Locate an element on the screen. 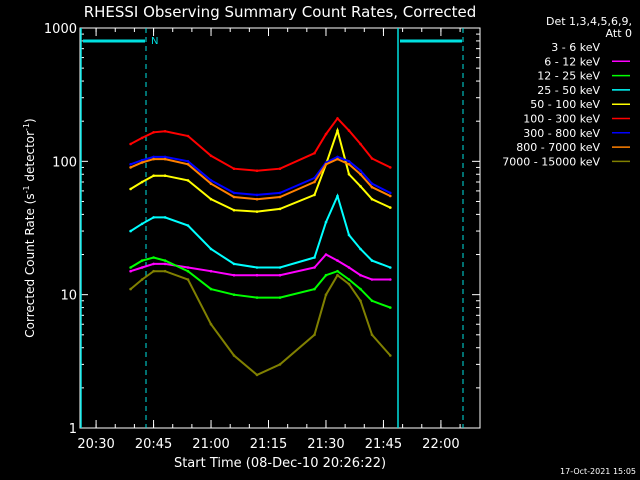 The height and width of the screenshot is (480, 640). x-axis-label: Start Time (08-Dec-10 20:26:22) is located at coordinates (280, 463).